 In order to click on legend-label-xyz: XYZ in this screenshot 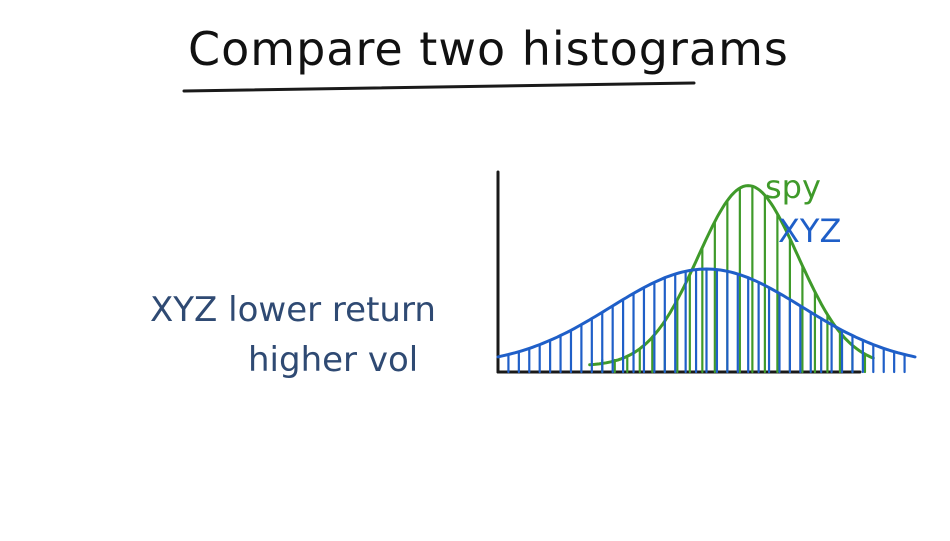, I will do `click(810, 231)`.